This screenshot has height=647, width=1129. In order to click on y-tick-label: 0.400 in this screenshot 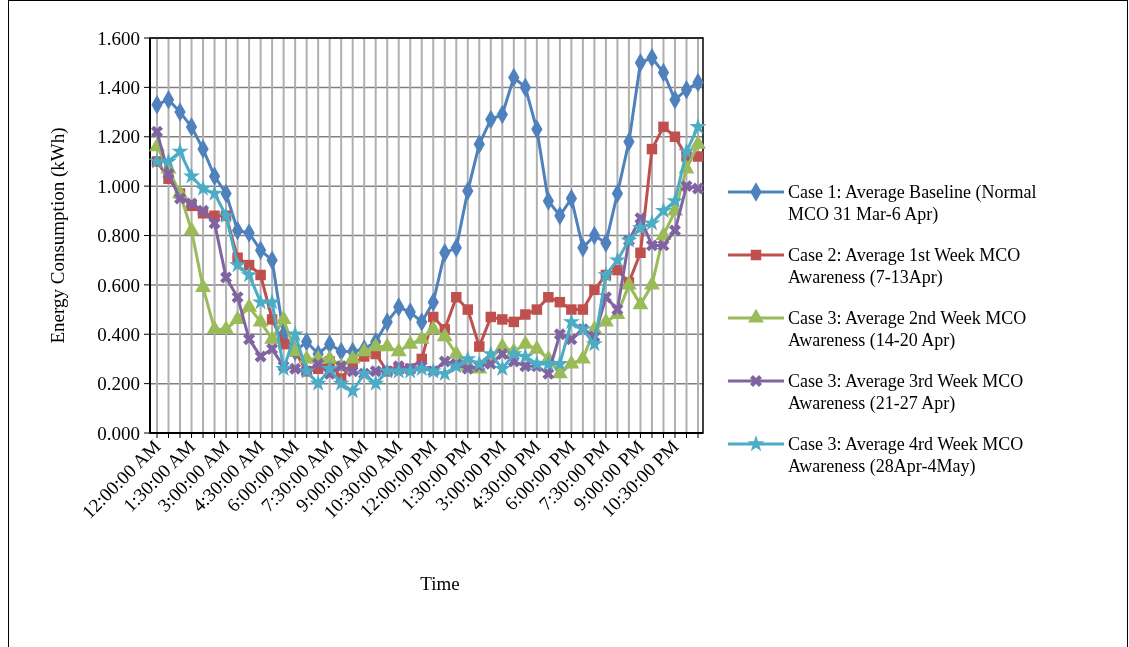, I will do `click(118, 334)`.